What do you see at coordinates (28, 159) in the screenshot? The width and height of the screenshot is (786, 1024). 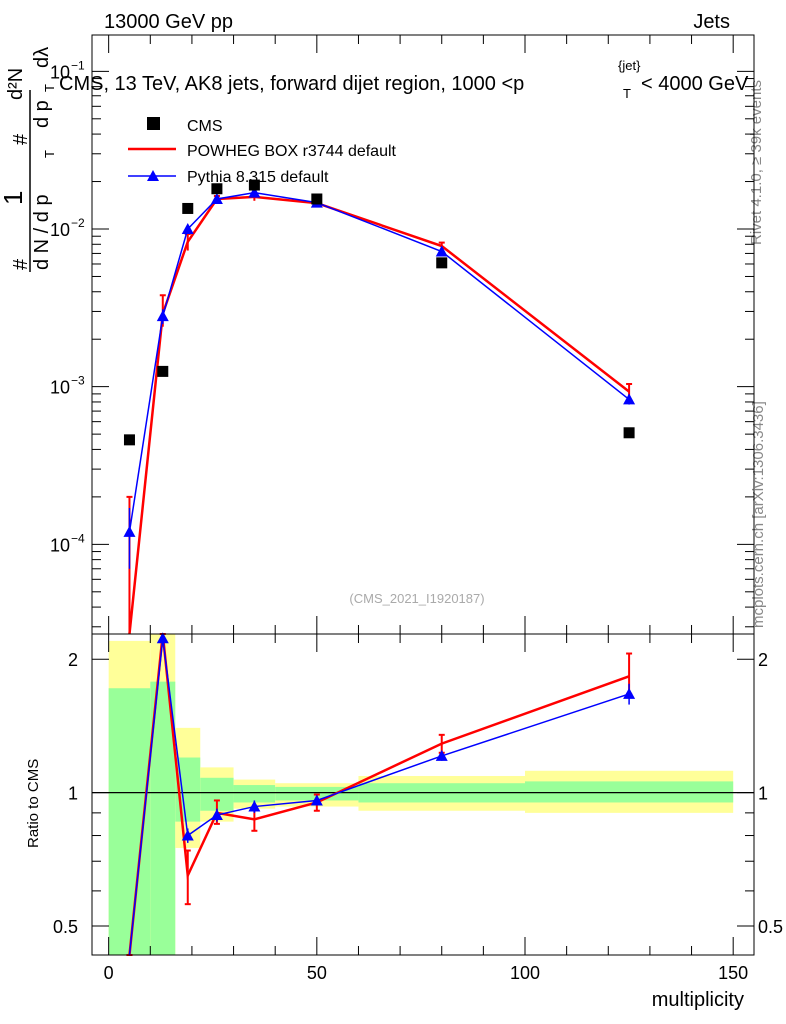 I see `y-axis-label: # 1 d N / d p T # d p T d²N dλ` at bounding box center [28, 159].